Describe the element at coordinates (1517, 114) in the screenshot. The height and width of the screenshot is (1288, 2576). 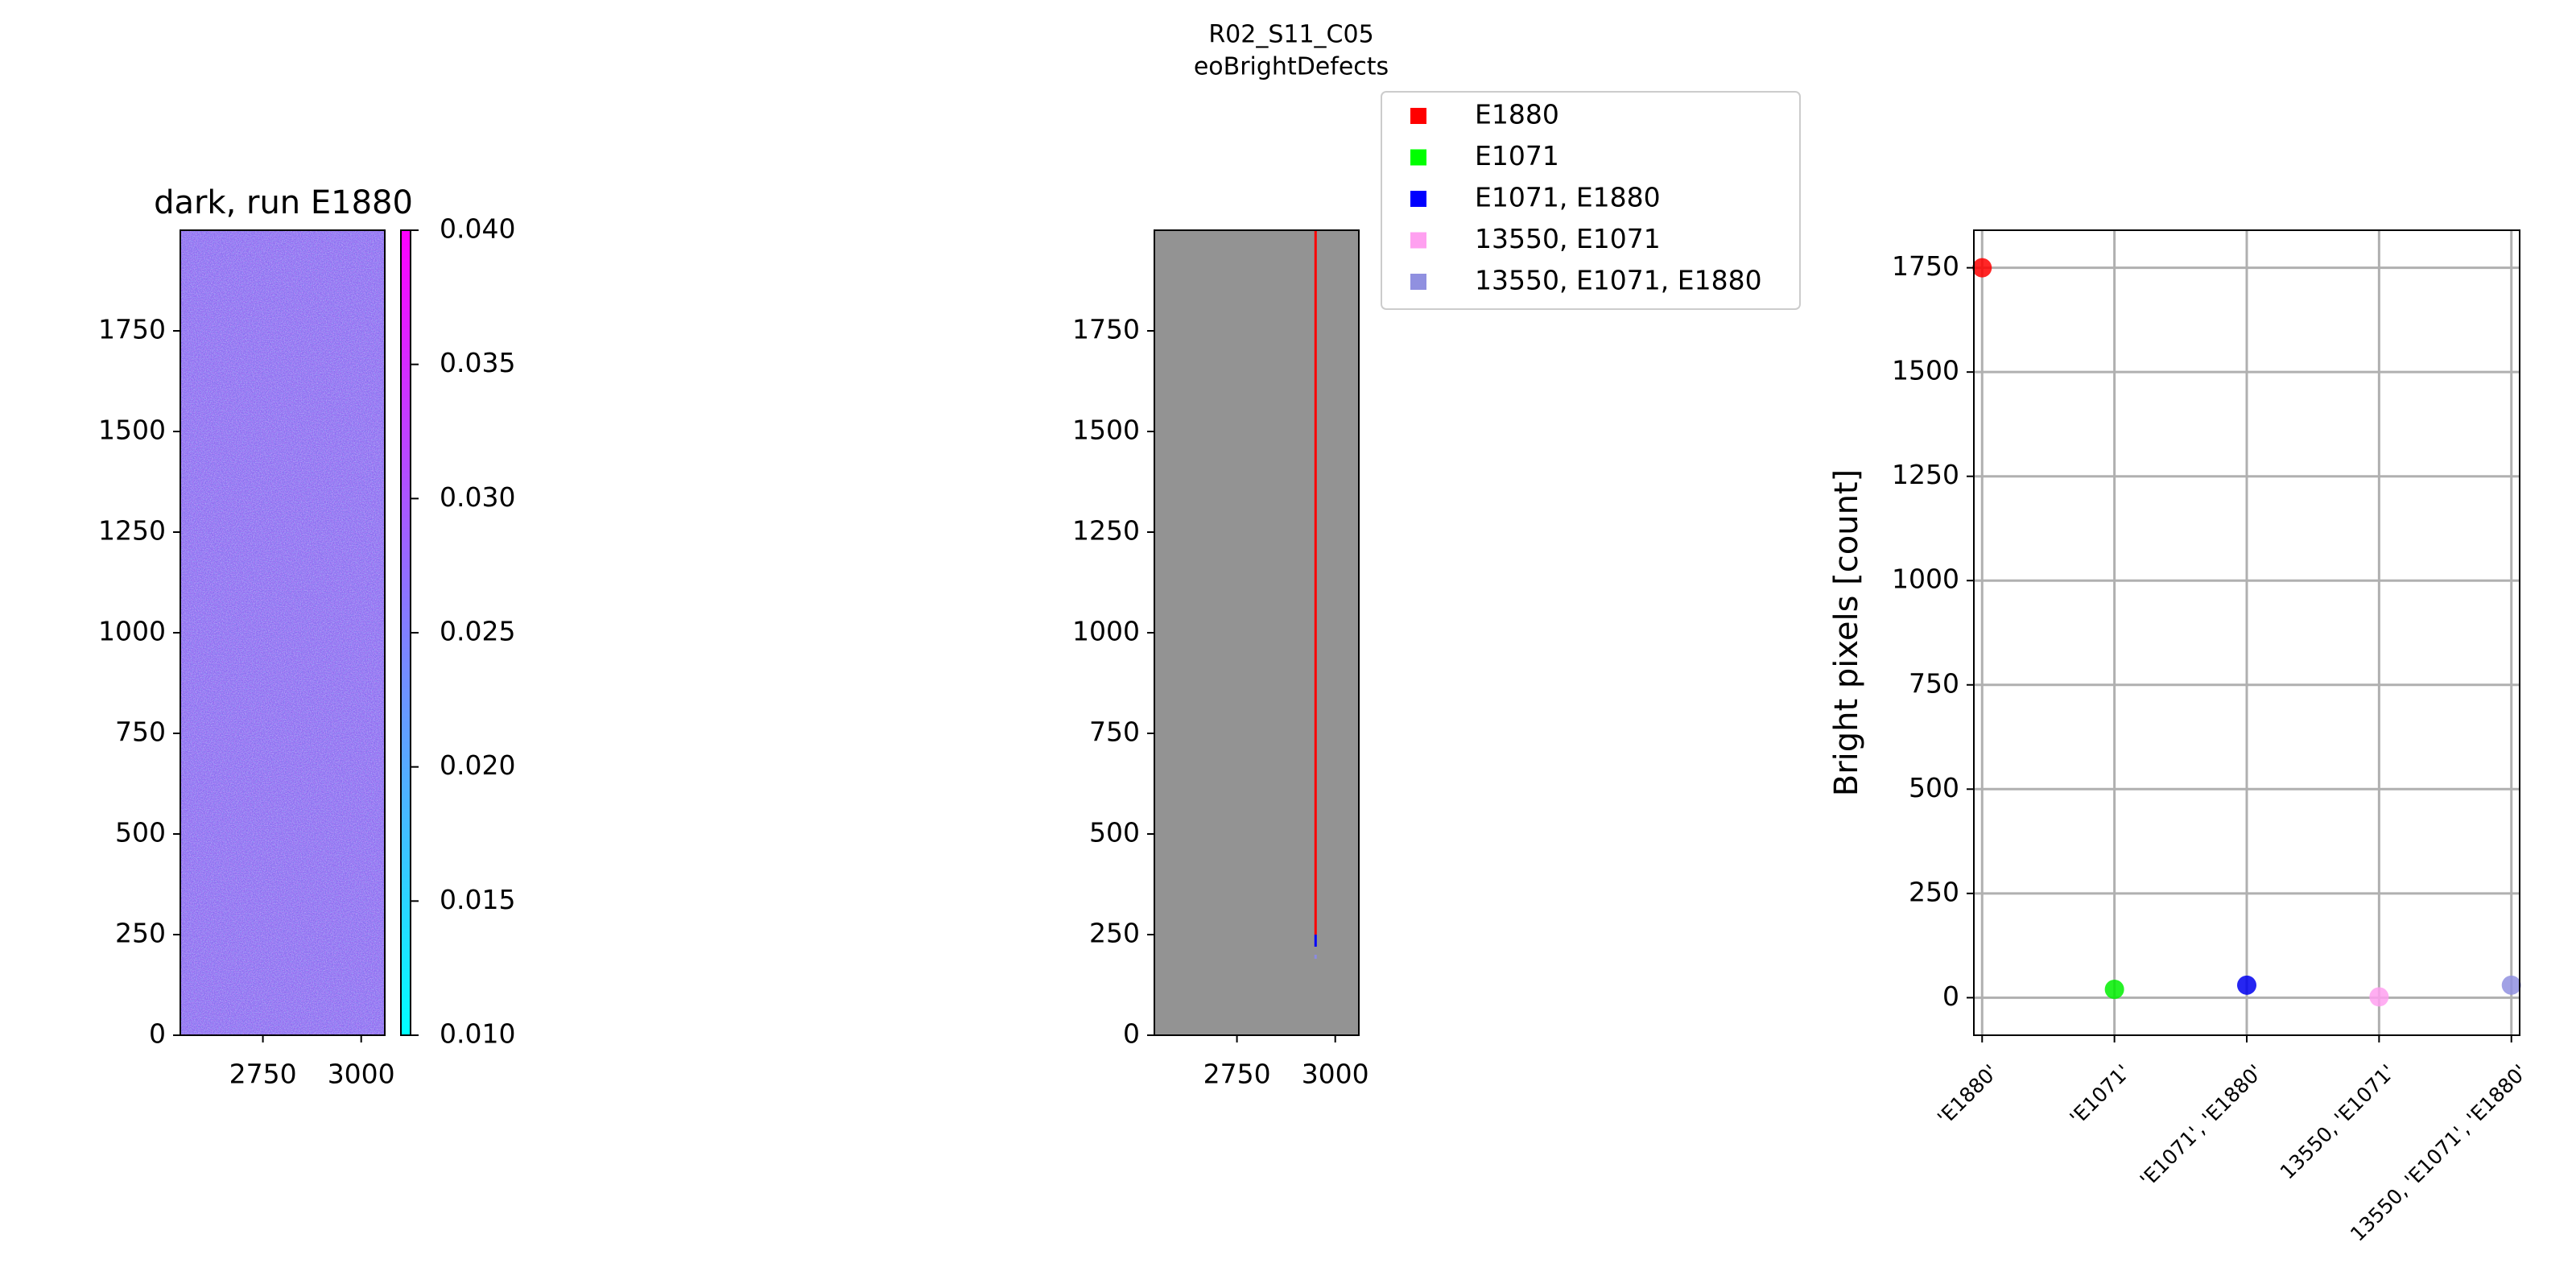
I see `legend-label: E1880` at that location.